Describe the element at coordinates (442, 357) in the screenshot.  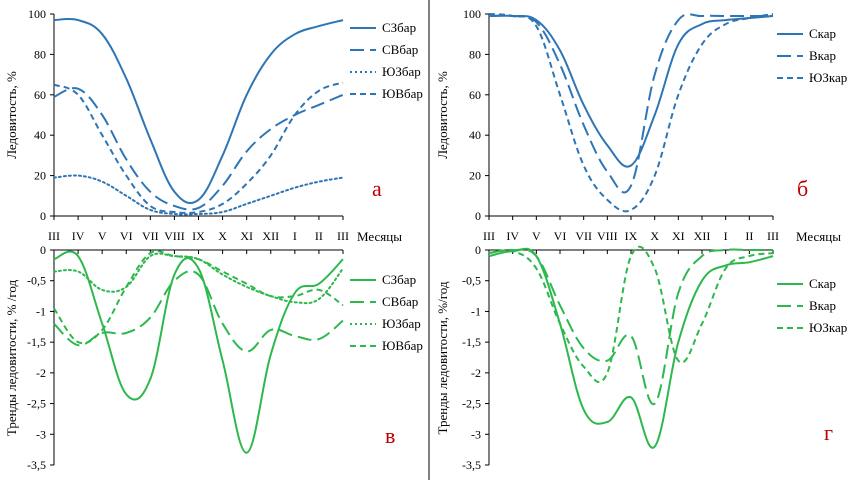
I see `y-axis-title: Тренды ледовитости, %/год` at that location.